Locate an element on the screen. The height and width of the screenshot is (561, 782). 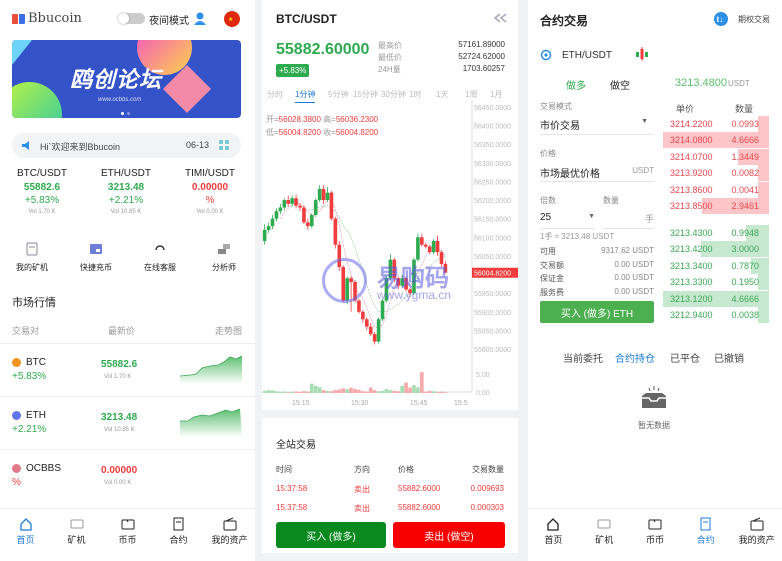
settings-icon is located at coordinates (546, 55).